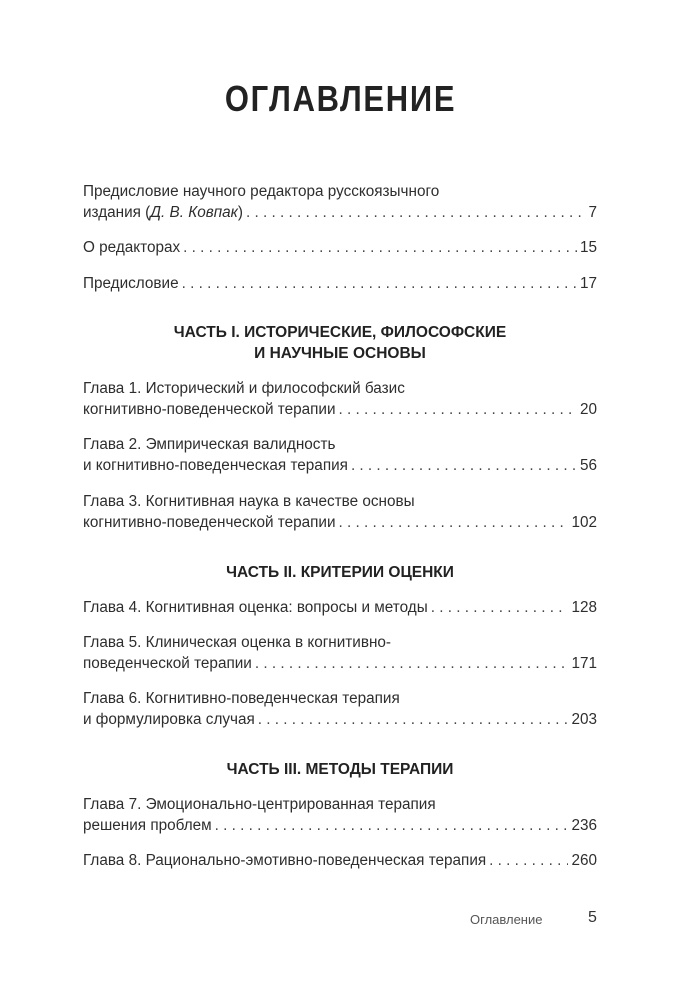 The image size is (682, 1001). What do you see at coordinates (169, 719) in the screenshot?
I see `entry-text: и формулировка случая` at bounding box center [169, 719].